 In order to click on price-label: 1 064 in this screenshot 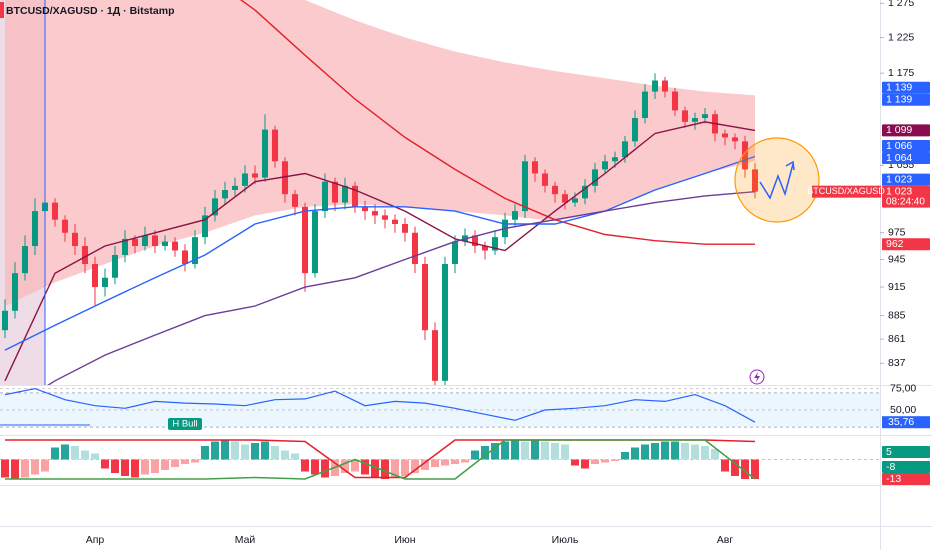, I will do `click(899, 158)`.